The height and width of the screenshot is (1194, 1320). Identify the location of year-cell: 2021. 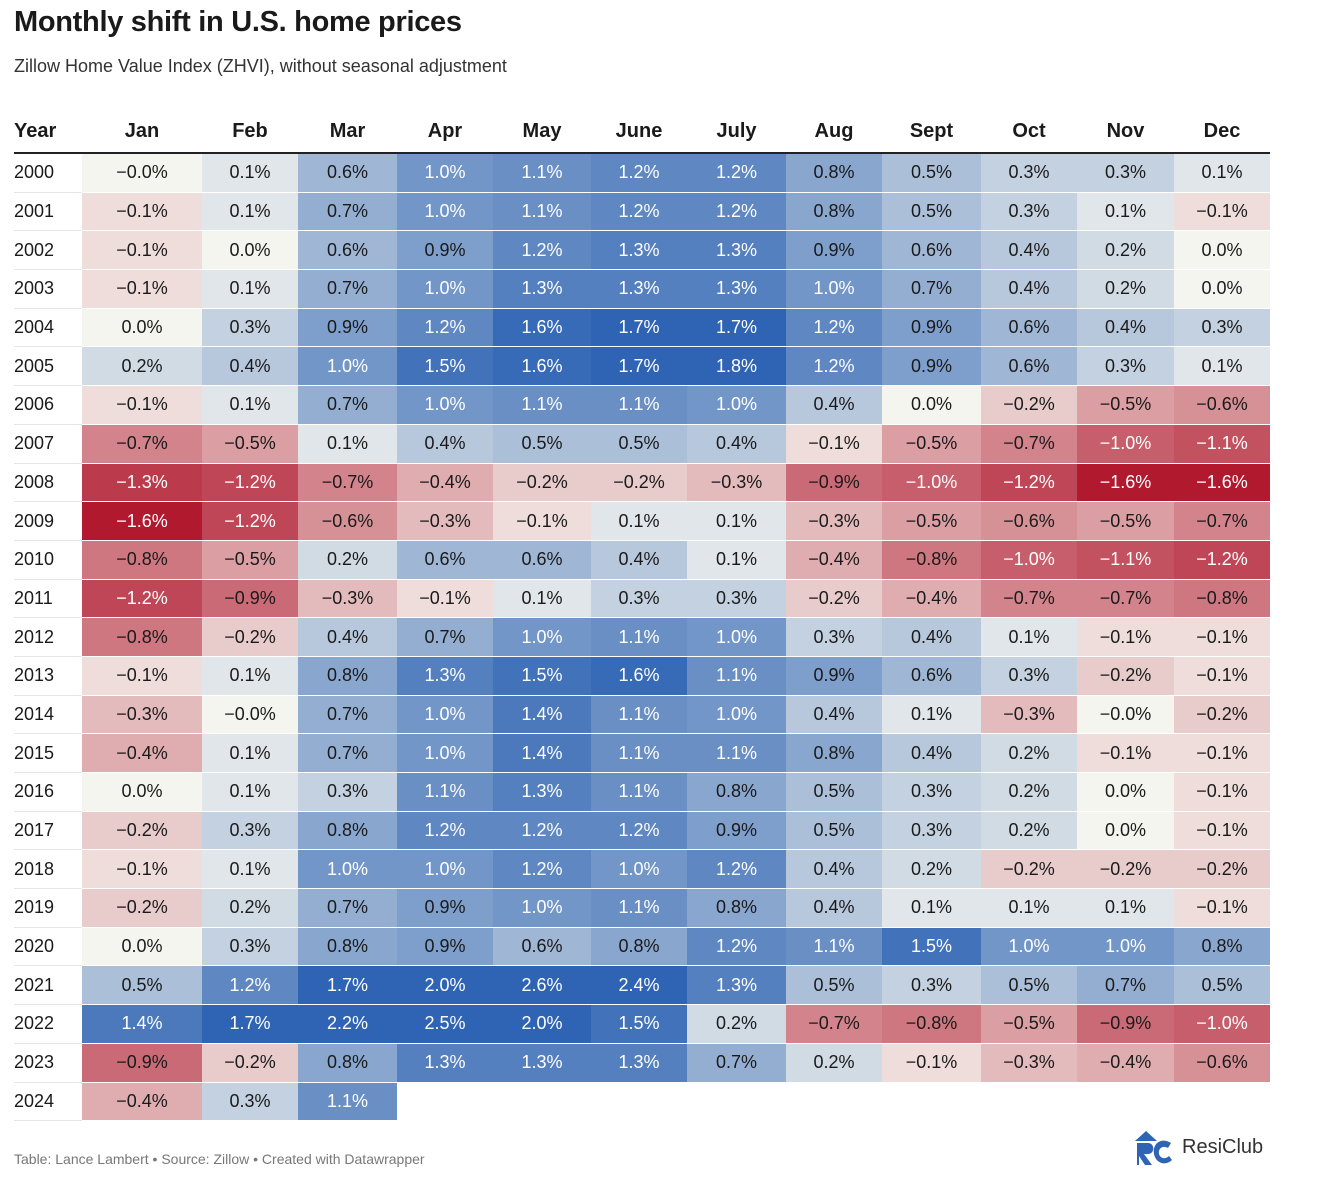
(48, 985).